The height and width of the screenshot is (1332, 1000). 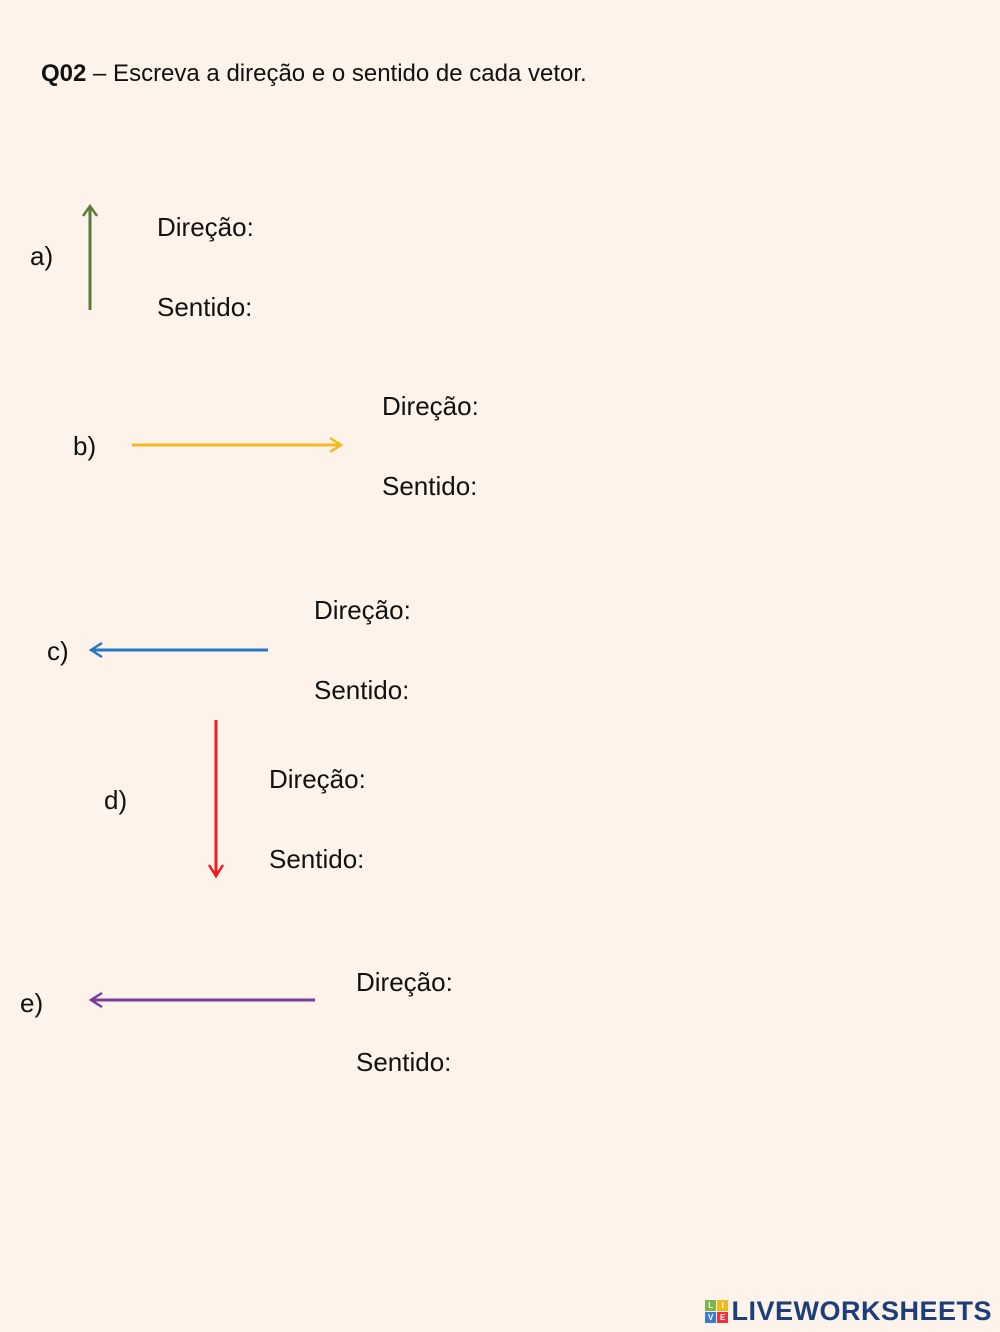 What do you see at coordinates (404, 1062) in the screenshot?
I see `item-e-sense-label: Sentido:` at bounding box center [404, 1062].